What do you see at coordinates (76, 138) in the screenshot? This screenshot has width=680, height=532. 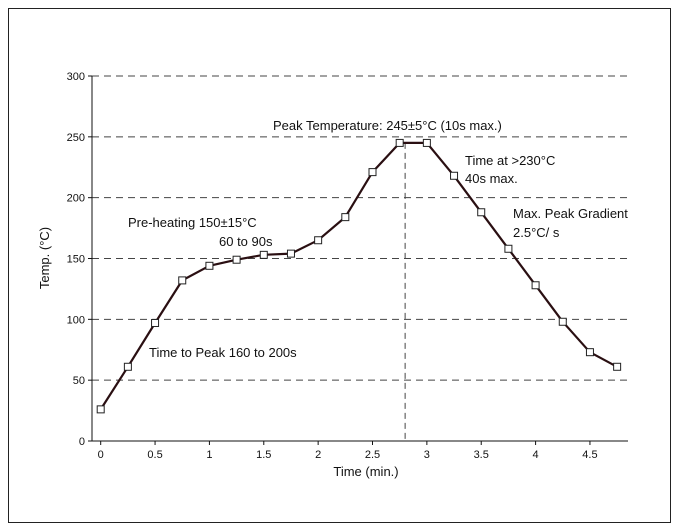 I see `y-tick-label: 250` at bounding box center [76, 138].